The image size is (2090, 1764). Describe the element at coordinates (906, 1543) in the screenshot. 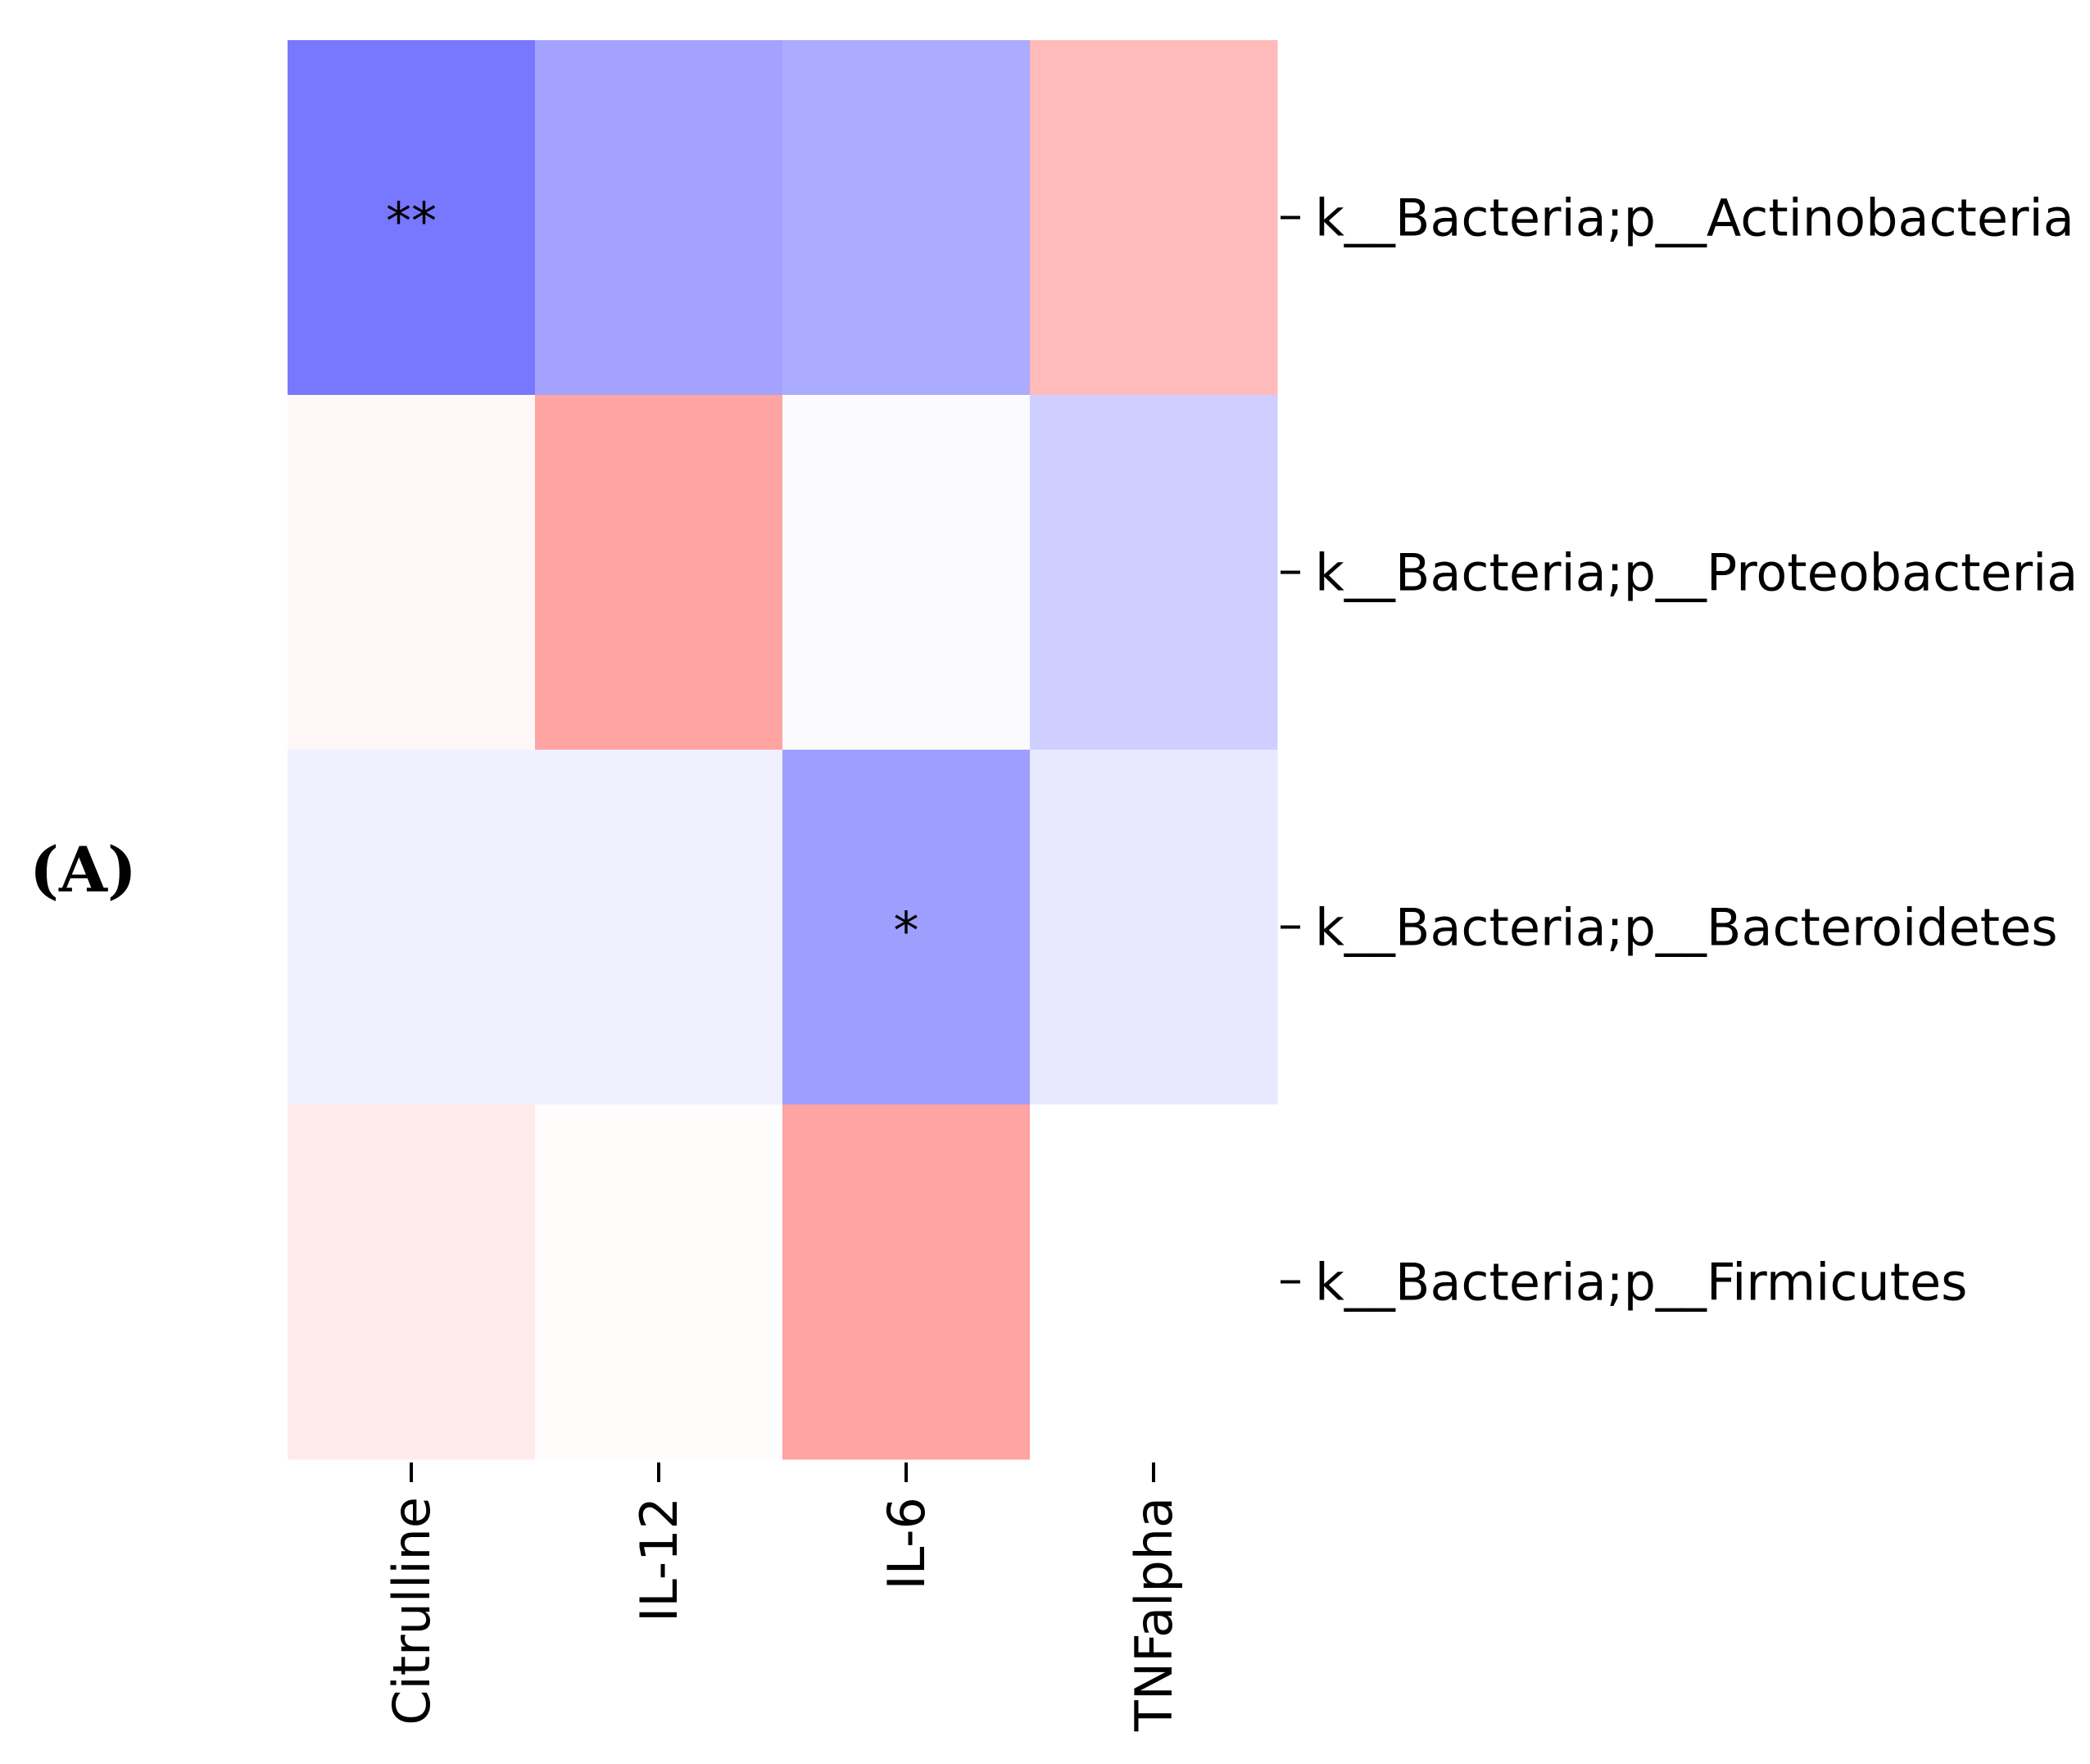

I see `column-label: IL-6` at that location.